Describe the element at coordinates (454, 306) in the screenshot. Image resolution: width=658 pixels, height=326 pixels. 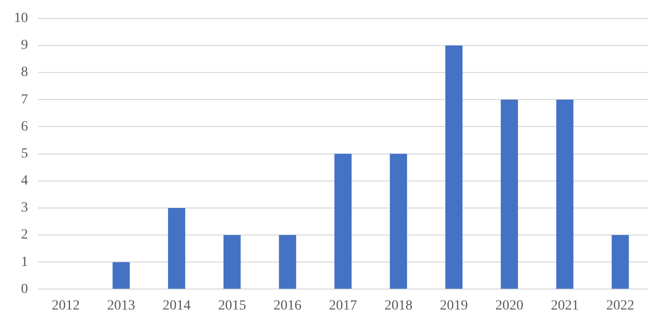
I see `x-tick-label: 2019` at that location.